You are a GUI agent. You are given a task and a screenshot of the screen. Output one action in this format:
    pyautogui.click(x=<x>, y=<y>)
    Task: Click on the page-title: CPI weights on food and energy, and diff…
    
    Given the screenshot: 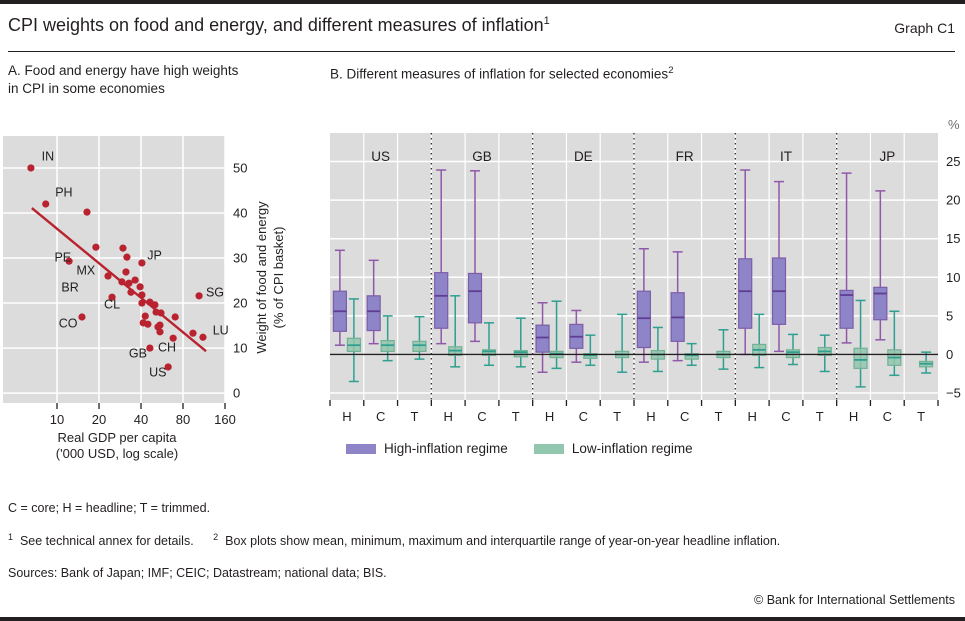 What is the action you would take?
    pyautogui.click(x=279, y=25)
    